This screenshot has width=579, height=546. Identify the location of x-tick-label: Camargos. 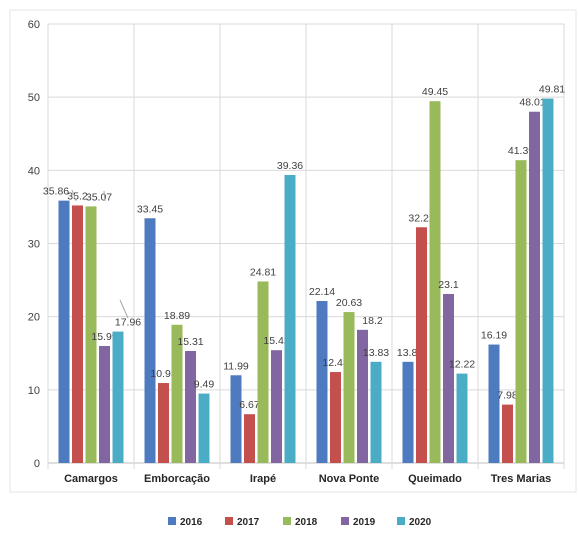
(91, 479).